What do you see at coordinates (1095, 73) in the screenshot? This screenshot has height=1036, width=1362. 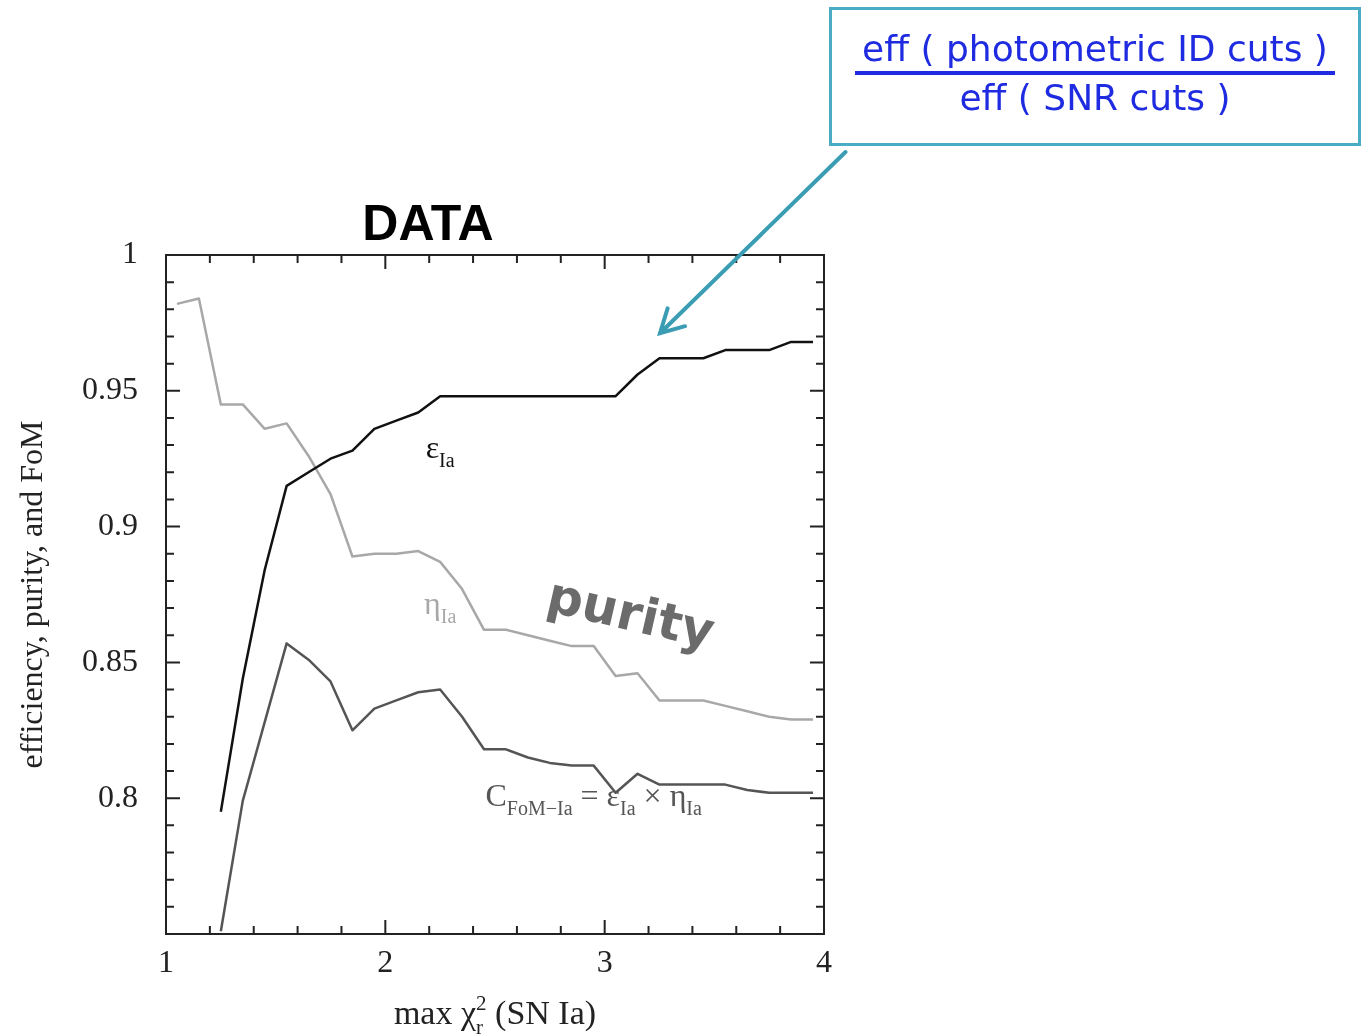 I see `text: eff ( photometric ID cuts ) eff ( SNR cuts )` at bounding box center [1095, 73].